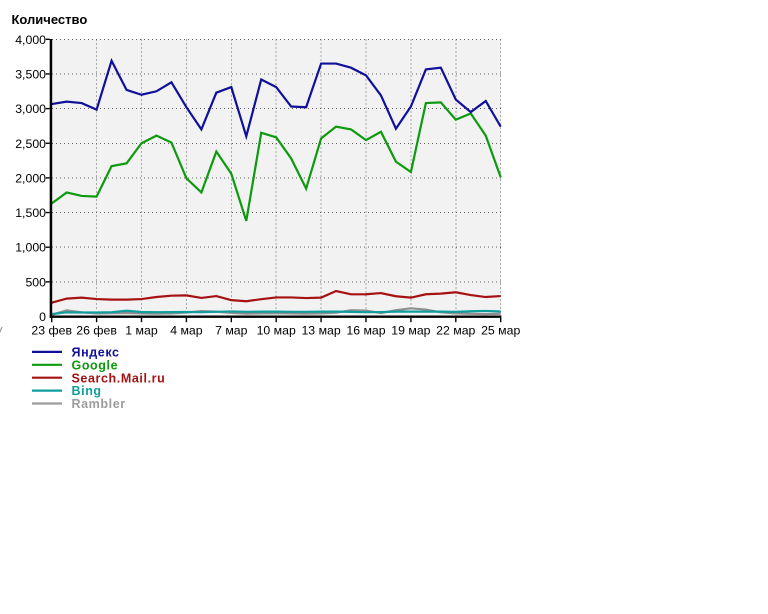 This screenshot has height=614, width=768. I want to click on svg-text: Bing, so click(87, 391).